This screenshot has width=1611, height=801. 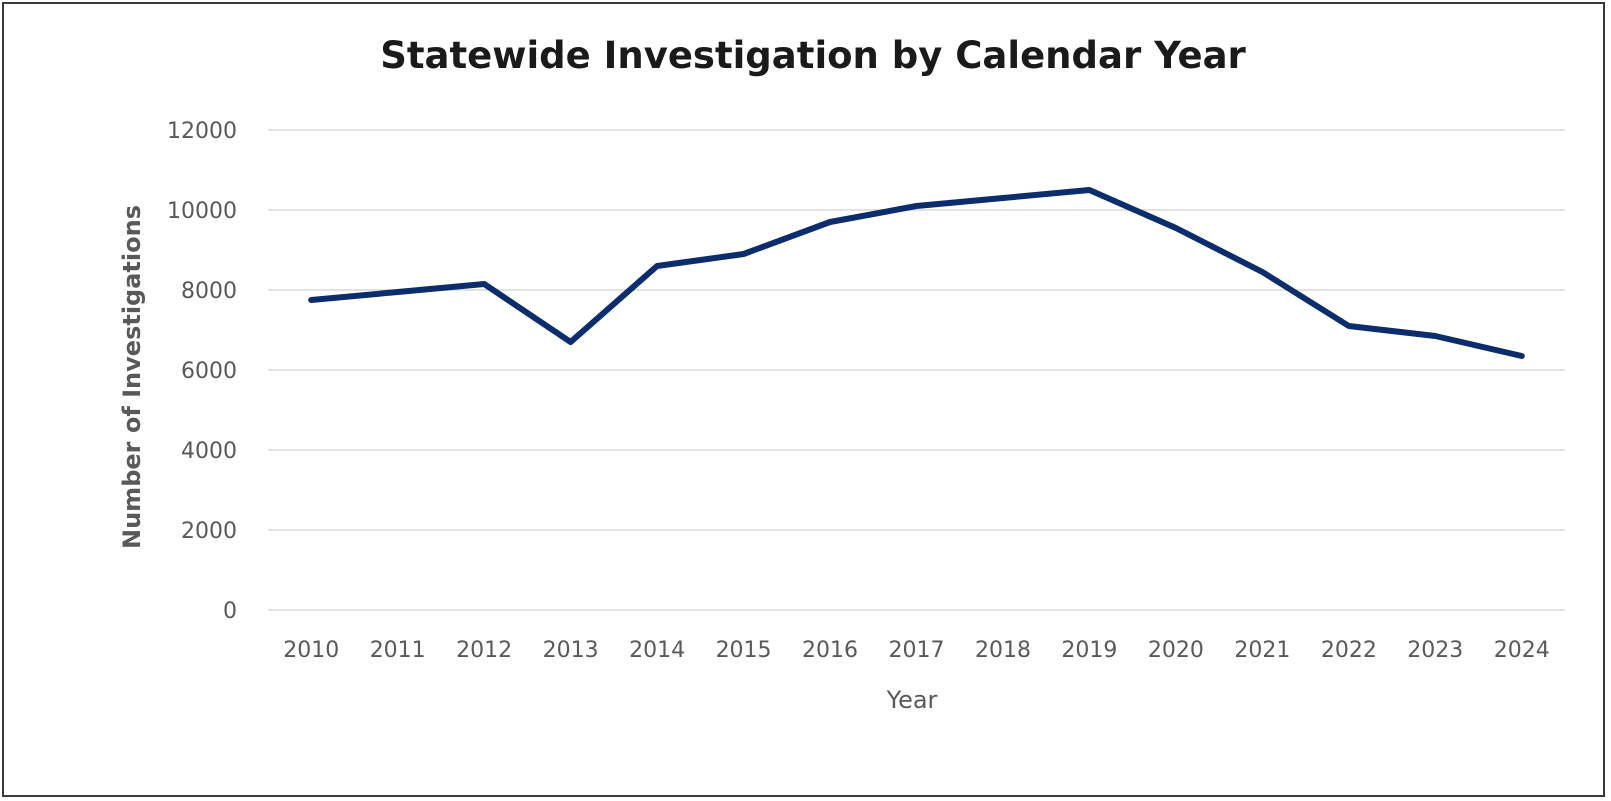 What do you see at coordinates (398, 650) in the screenshot?
I see `x-tick-label: 2011` at bounding box center [398, 650].